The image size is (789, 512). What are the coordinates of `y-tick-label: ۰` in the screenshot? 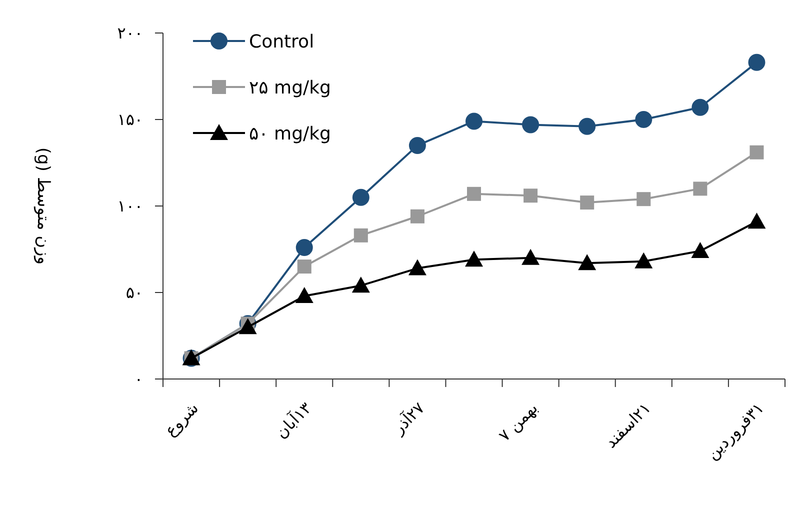 It's located at (138, 379).